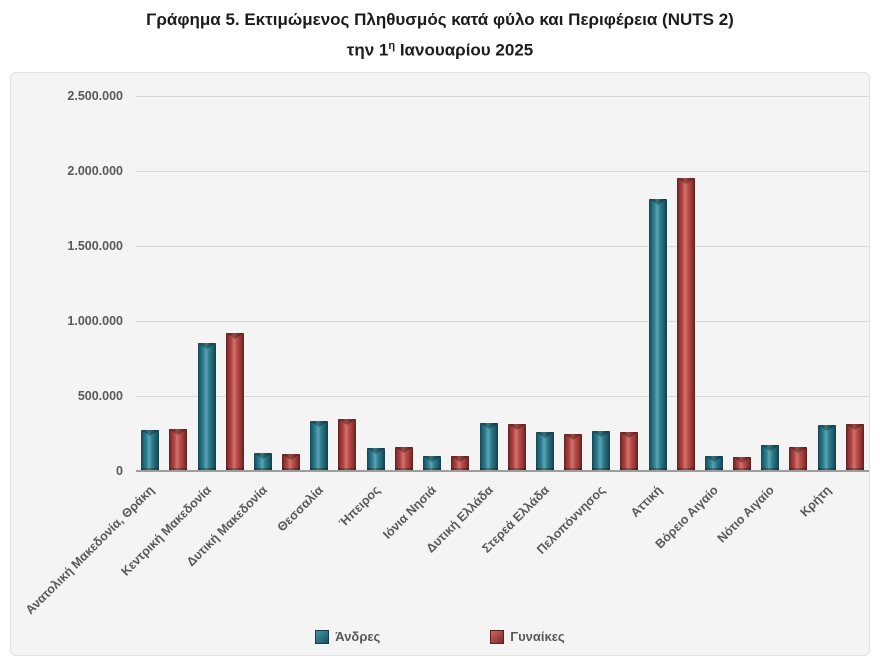 This screenshot has width=880, height=656. I want to click on chart-title-line2-superscript: η, so click(392, 46).